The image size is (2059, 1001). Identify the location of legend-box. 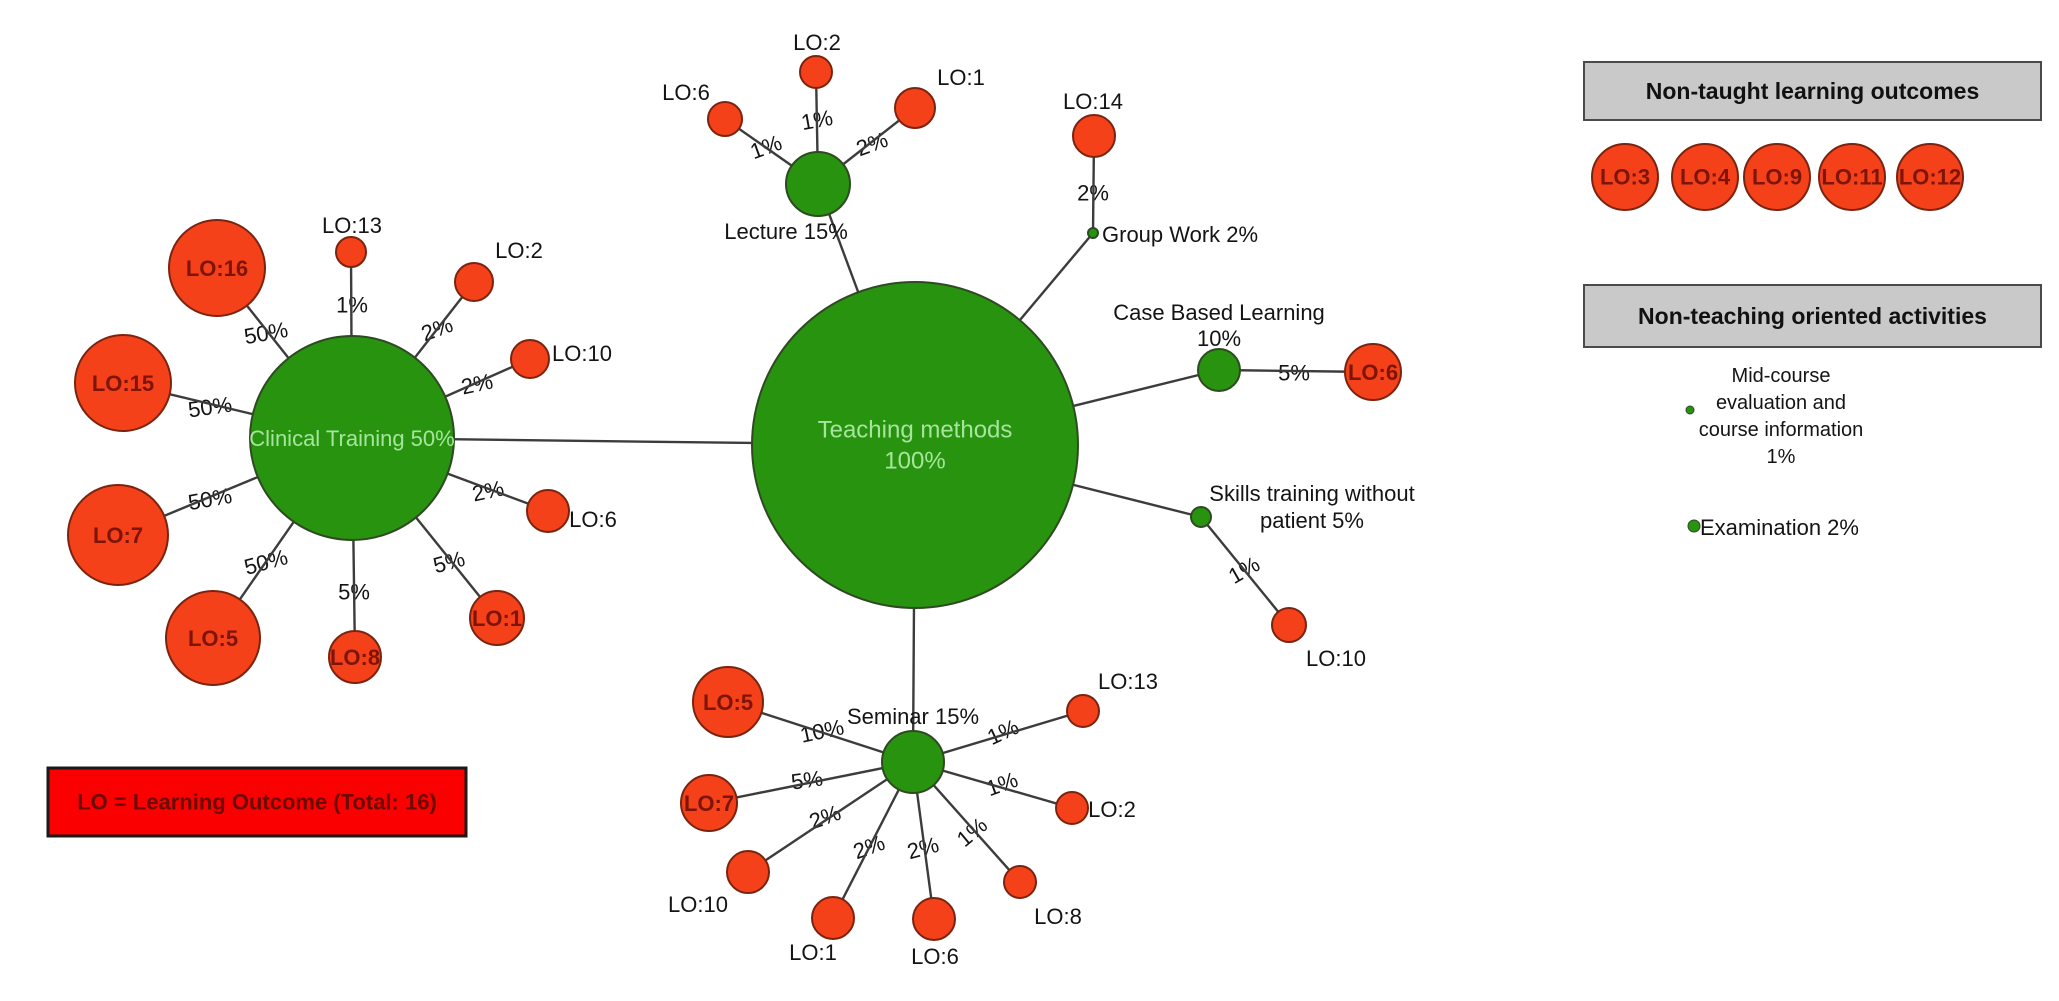
(257, 802).